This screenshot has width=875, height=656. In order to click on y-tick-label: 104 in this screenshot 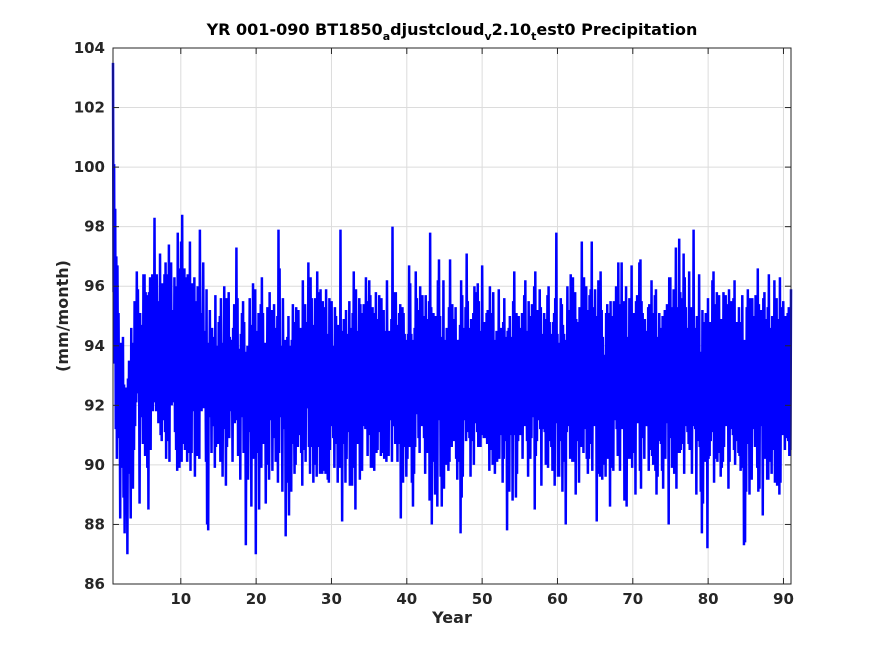, I will do `click(89, 48)`.